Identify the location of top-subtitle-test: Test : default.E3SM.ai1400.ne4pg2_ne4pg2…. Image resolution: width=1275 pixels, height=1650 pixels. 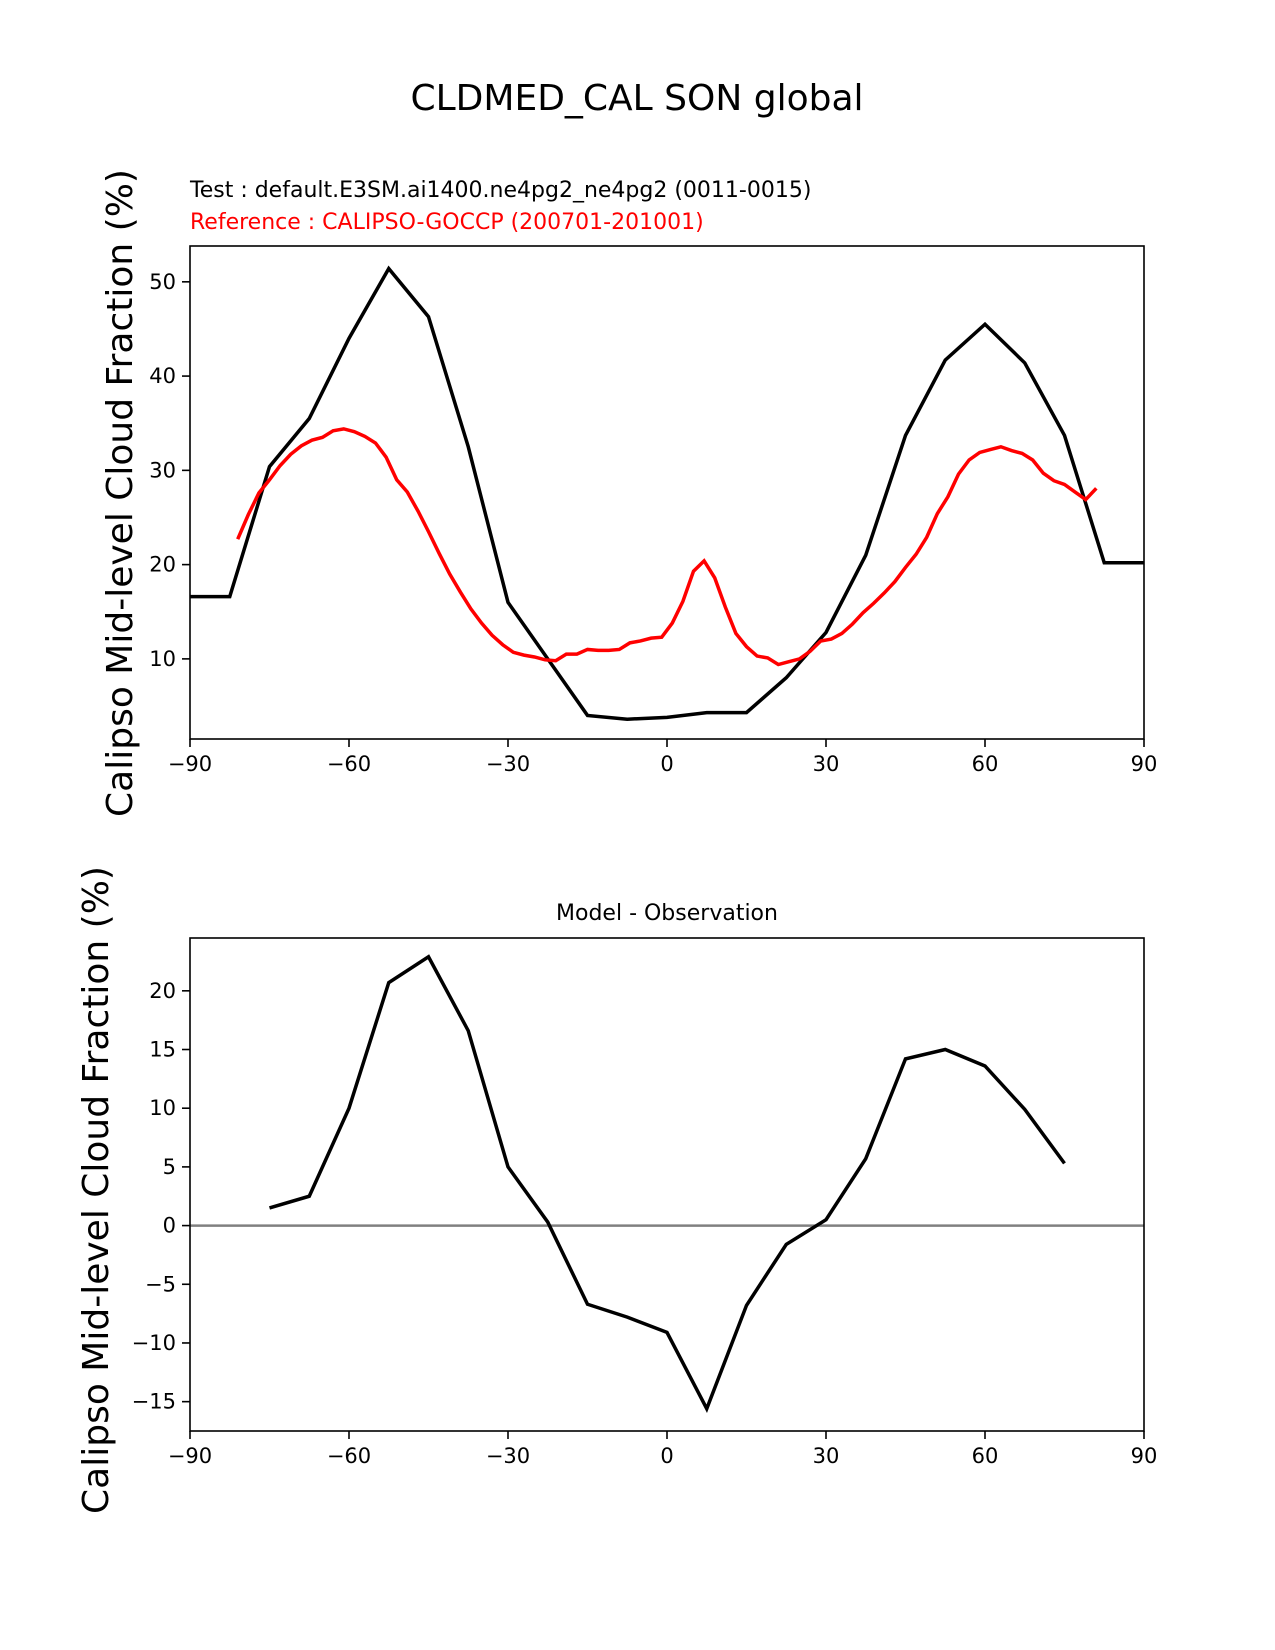
(500, 190).